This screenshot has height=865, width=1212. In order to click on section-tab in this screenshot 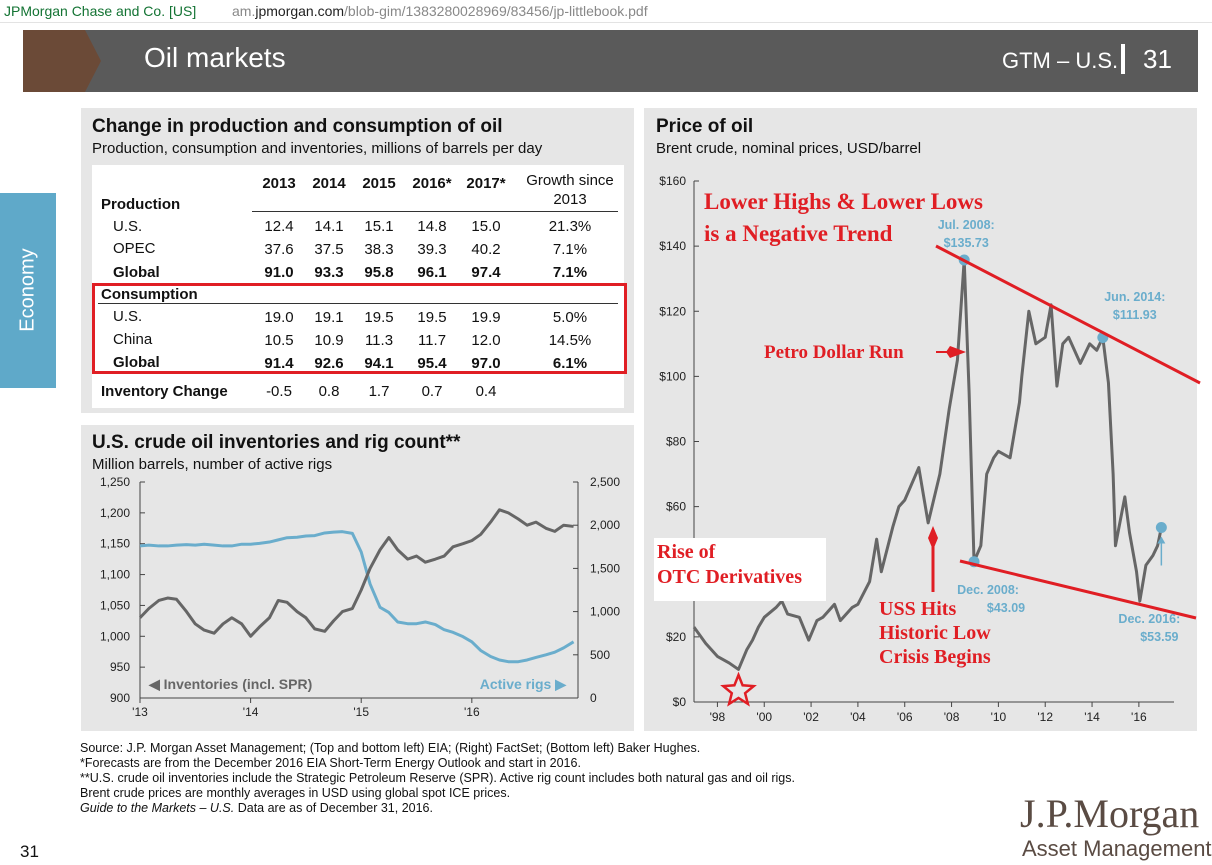, I will do `click(28, 290)`.